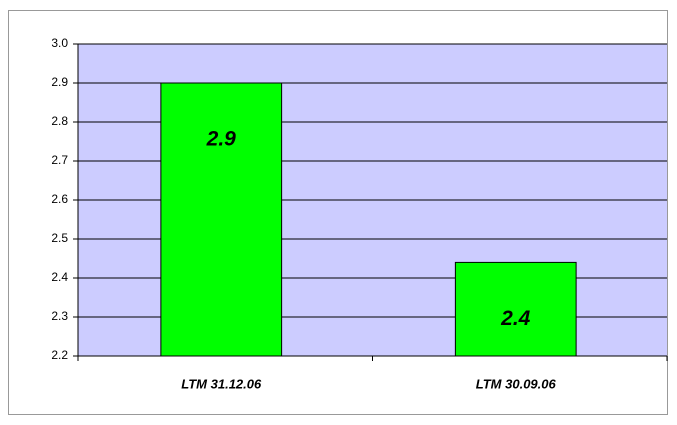 The height and width of the screenshot is (425, 677). What do you see at coordinates (59, 277) in the screenshot?
I see `y-tick-label: 2.4` at bounding box center [59, 277].